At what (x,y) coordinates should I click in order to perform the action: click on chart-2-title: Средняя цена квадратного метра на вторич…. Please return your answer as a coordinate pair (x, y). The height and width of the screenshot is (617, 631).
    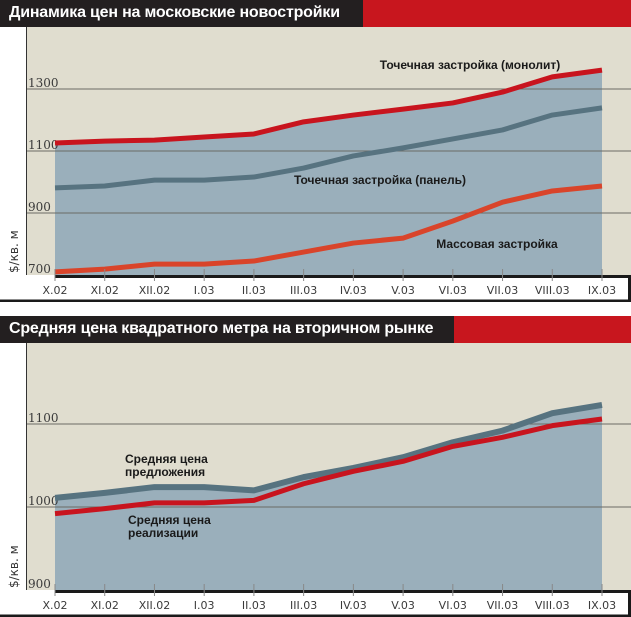
    Looking at the image, I should click on (221, 328).